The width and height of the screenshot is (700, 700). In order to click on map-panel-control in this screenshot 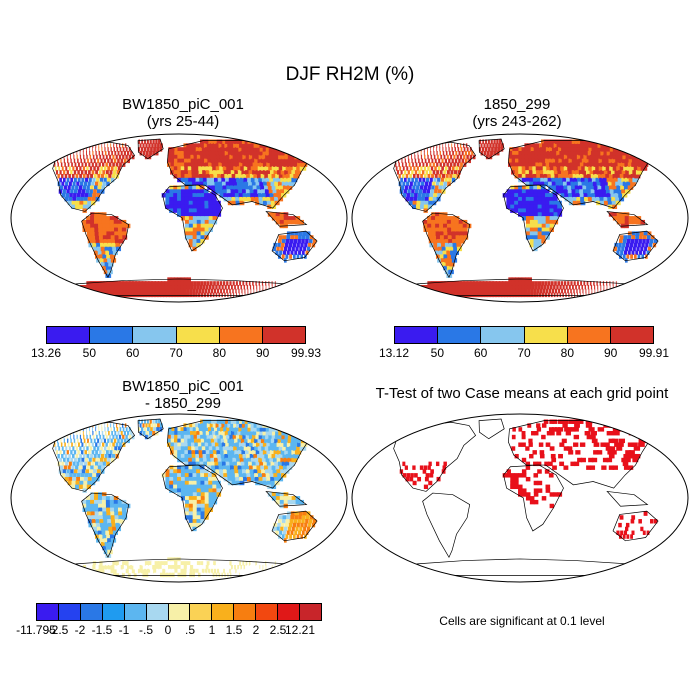, I will do `click(179, 218)`.